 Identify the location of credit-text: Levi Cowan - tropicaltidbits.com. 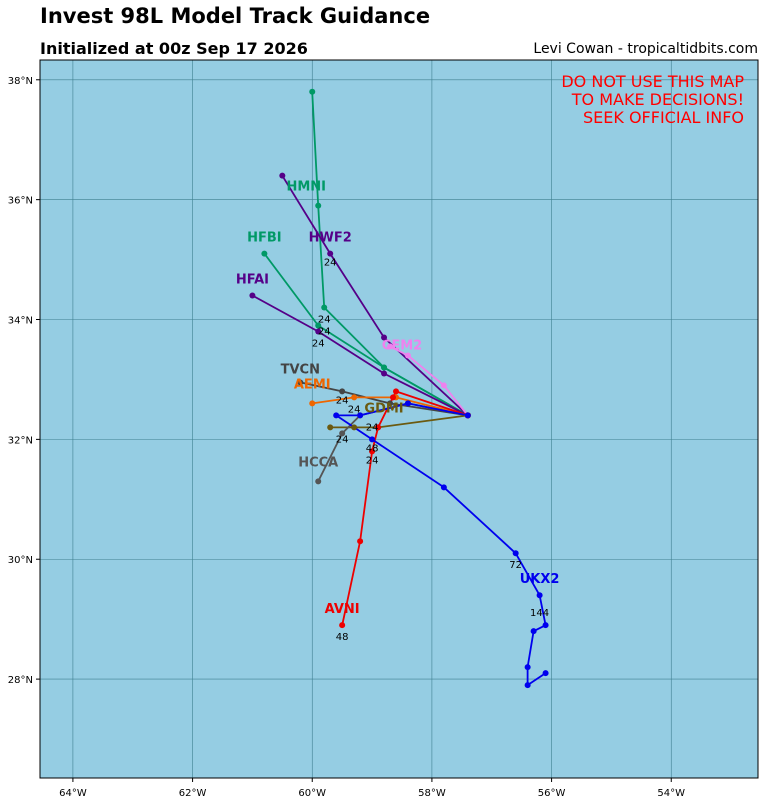
(645, 49).